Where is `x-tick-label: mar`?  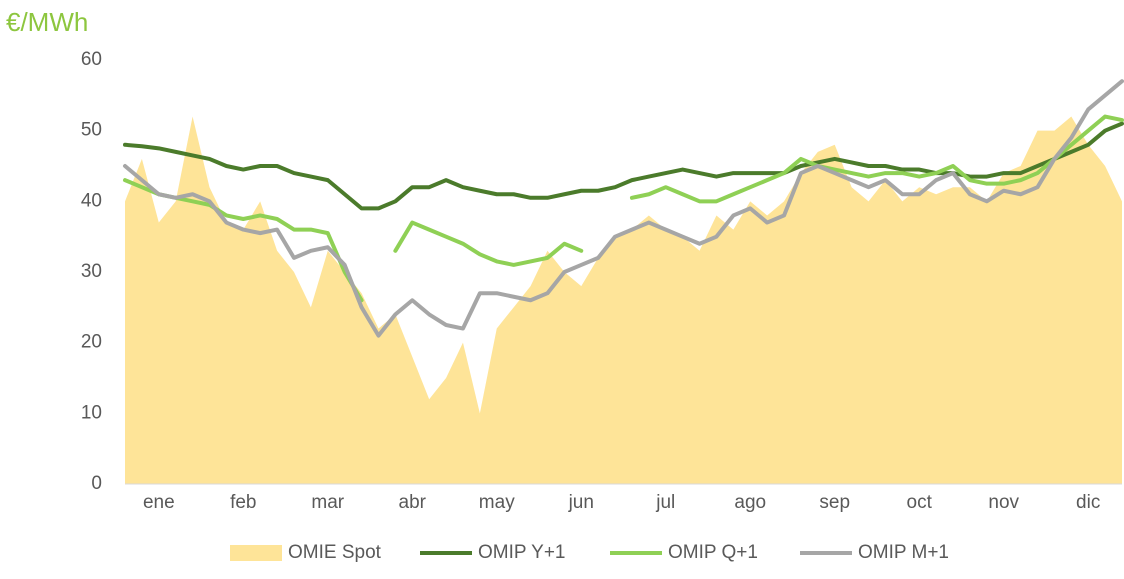 x-tick-label: mar is located at coordinates (327, 502).